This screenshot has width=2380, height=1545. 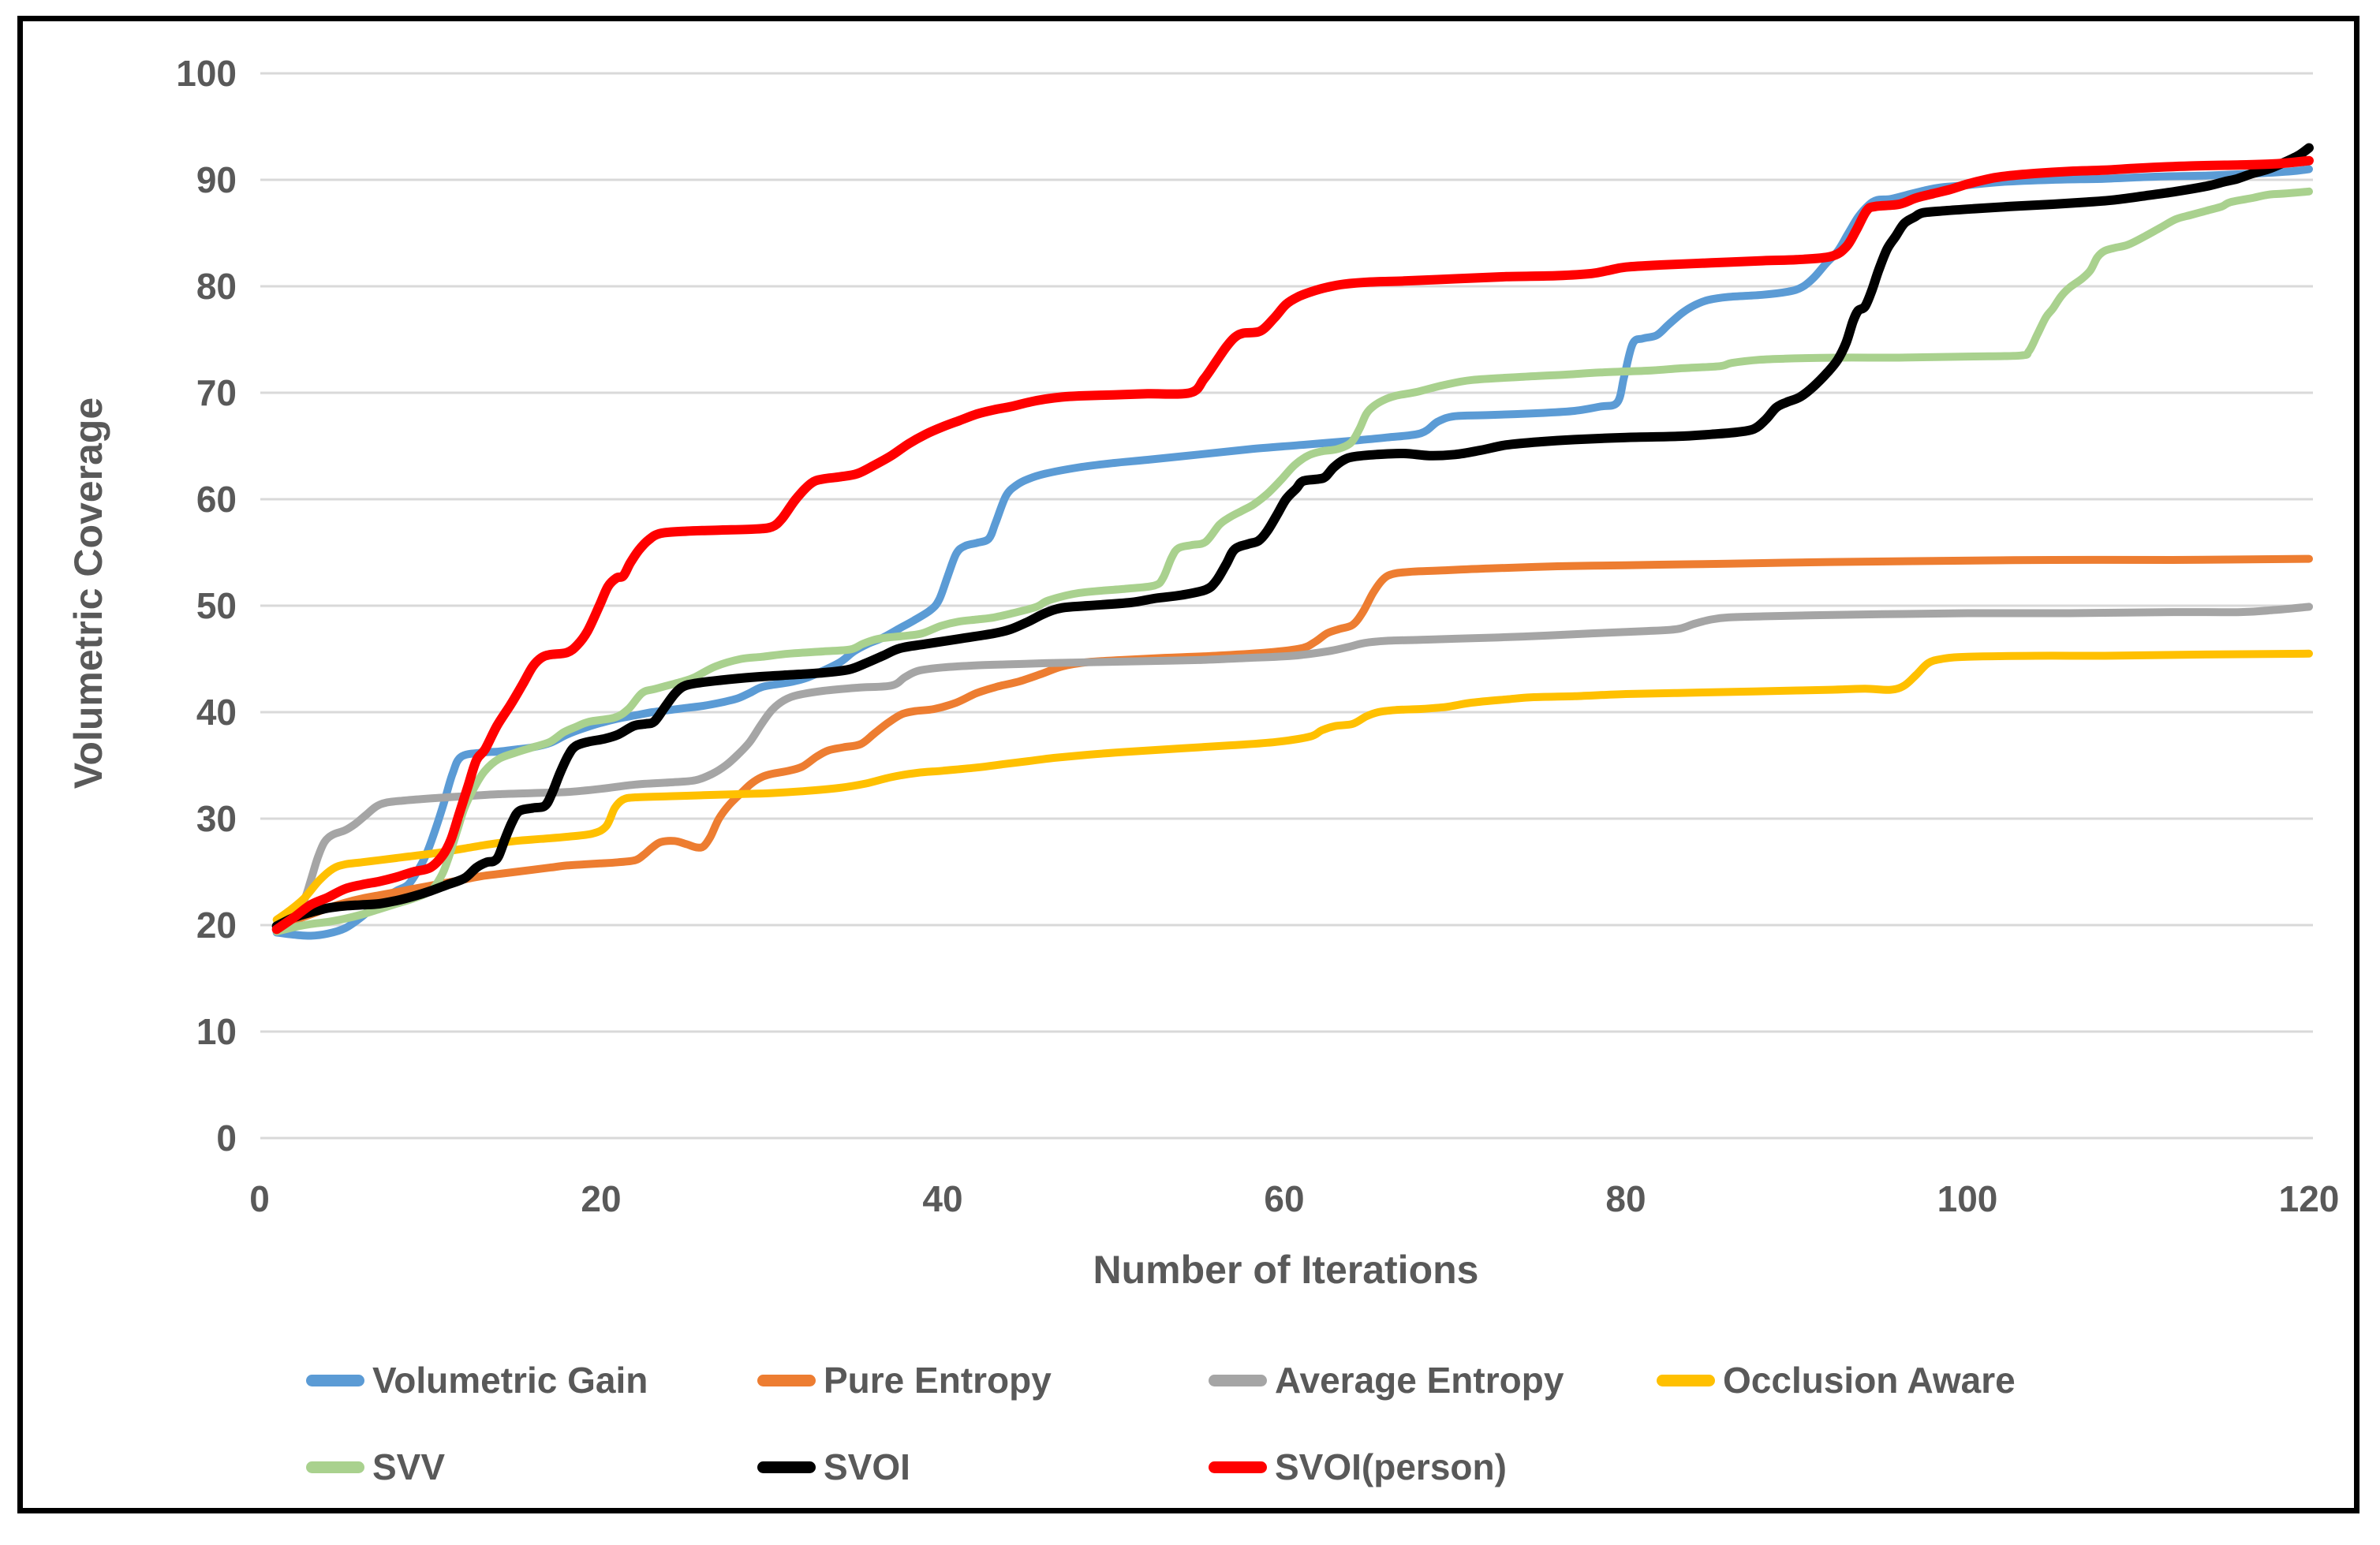 I want to click on legend-label: Pure Entropy, so click(x=938, y=1380).